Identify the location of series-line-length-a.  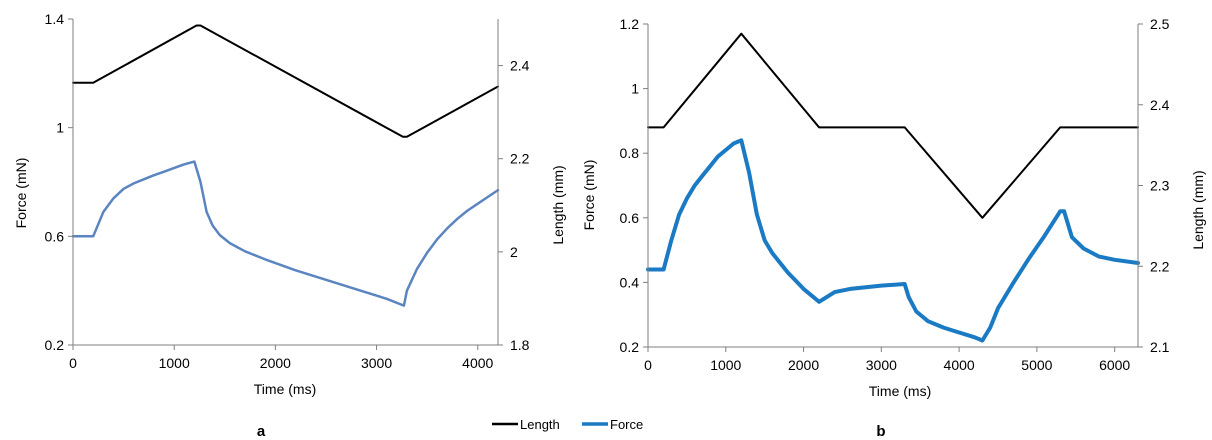
(285, 81).